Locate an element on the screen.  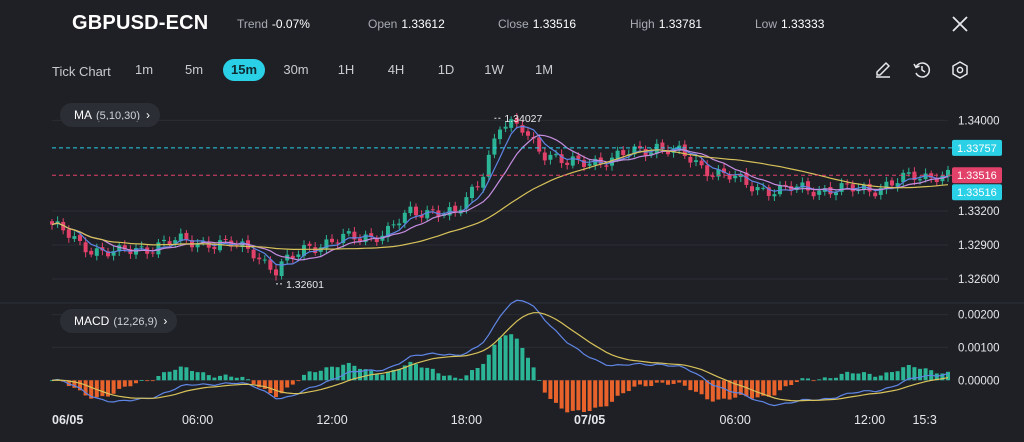
time-tick-label: 15:3 is located at coordinates (924, 420).